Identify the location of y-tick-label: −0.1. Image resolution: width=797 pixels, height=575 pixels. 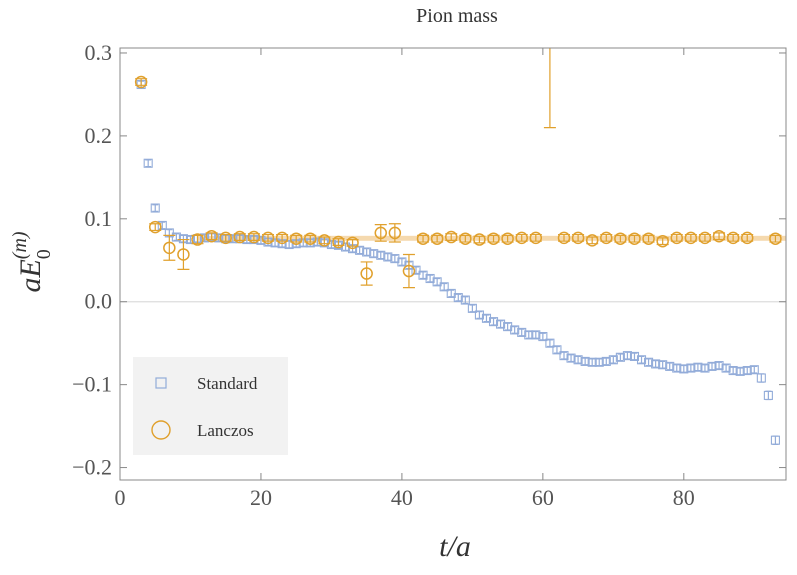
(92, 384).